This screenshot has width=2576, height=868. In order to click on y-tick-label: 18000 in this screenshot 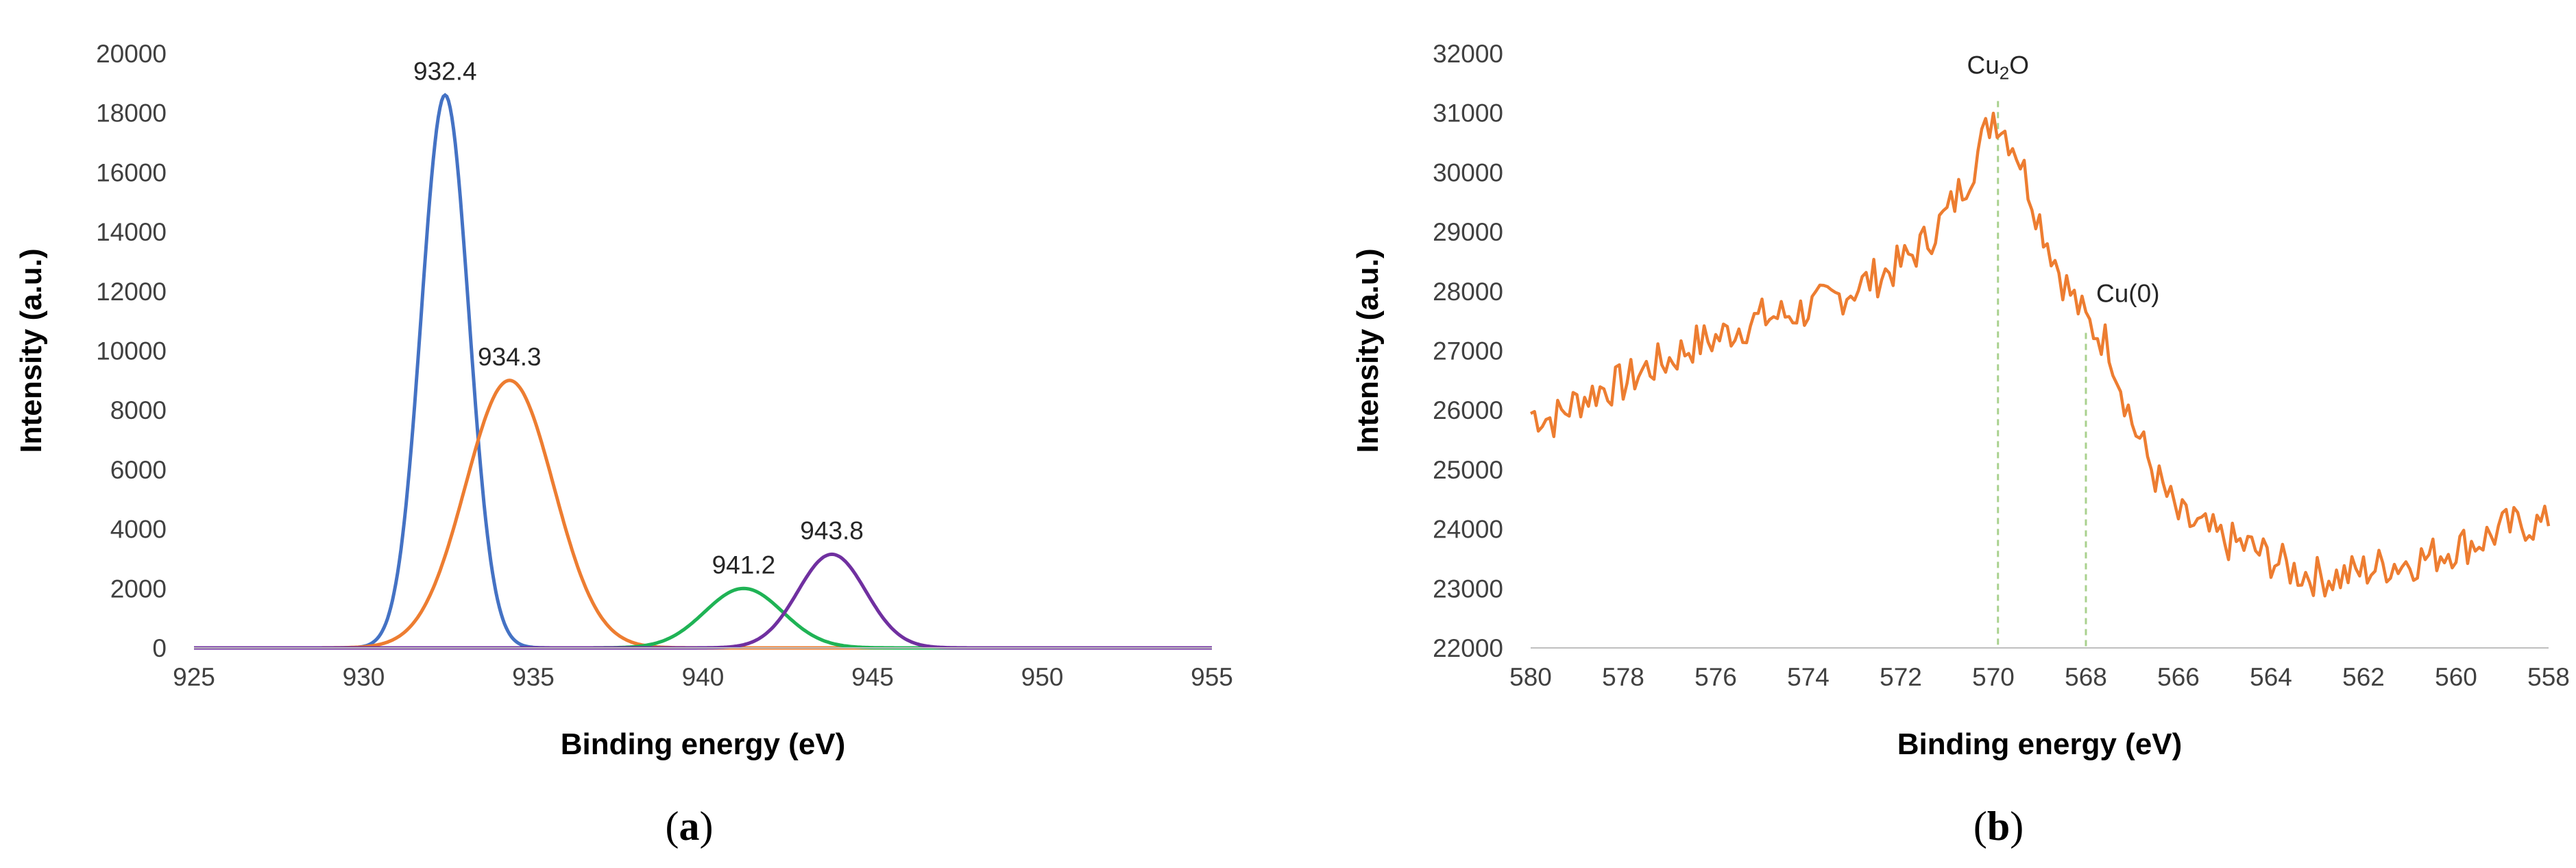, I will do `click(131, 114)`.